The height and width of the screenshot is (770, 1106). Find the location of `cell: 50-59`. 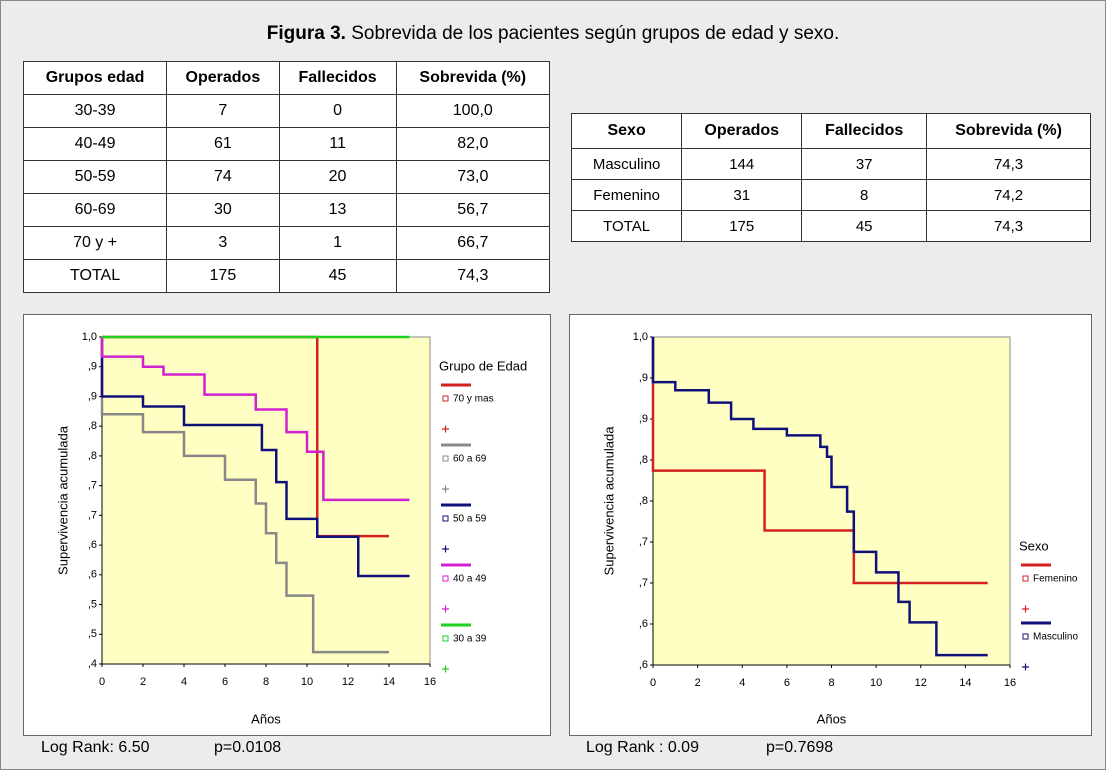

cell: 50-59 is located at coordinates (95, 177).